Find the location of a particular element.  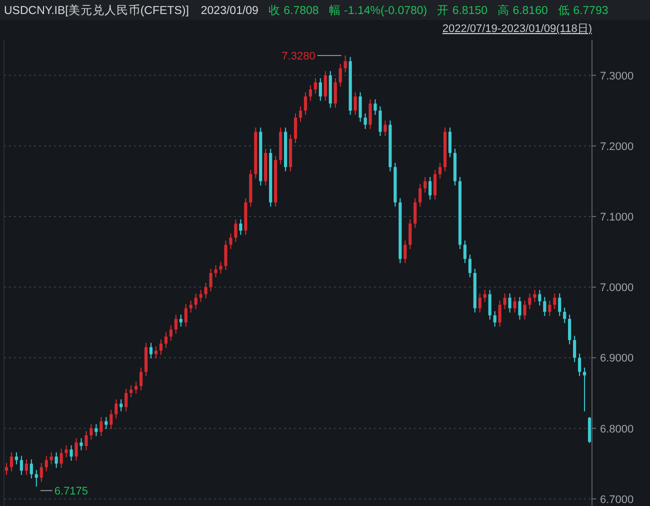

y-tick-label: 6.7000 is located at coordinates (617, 500).